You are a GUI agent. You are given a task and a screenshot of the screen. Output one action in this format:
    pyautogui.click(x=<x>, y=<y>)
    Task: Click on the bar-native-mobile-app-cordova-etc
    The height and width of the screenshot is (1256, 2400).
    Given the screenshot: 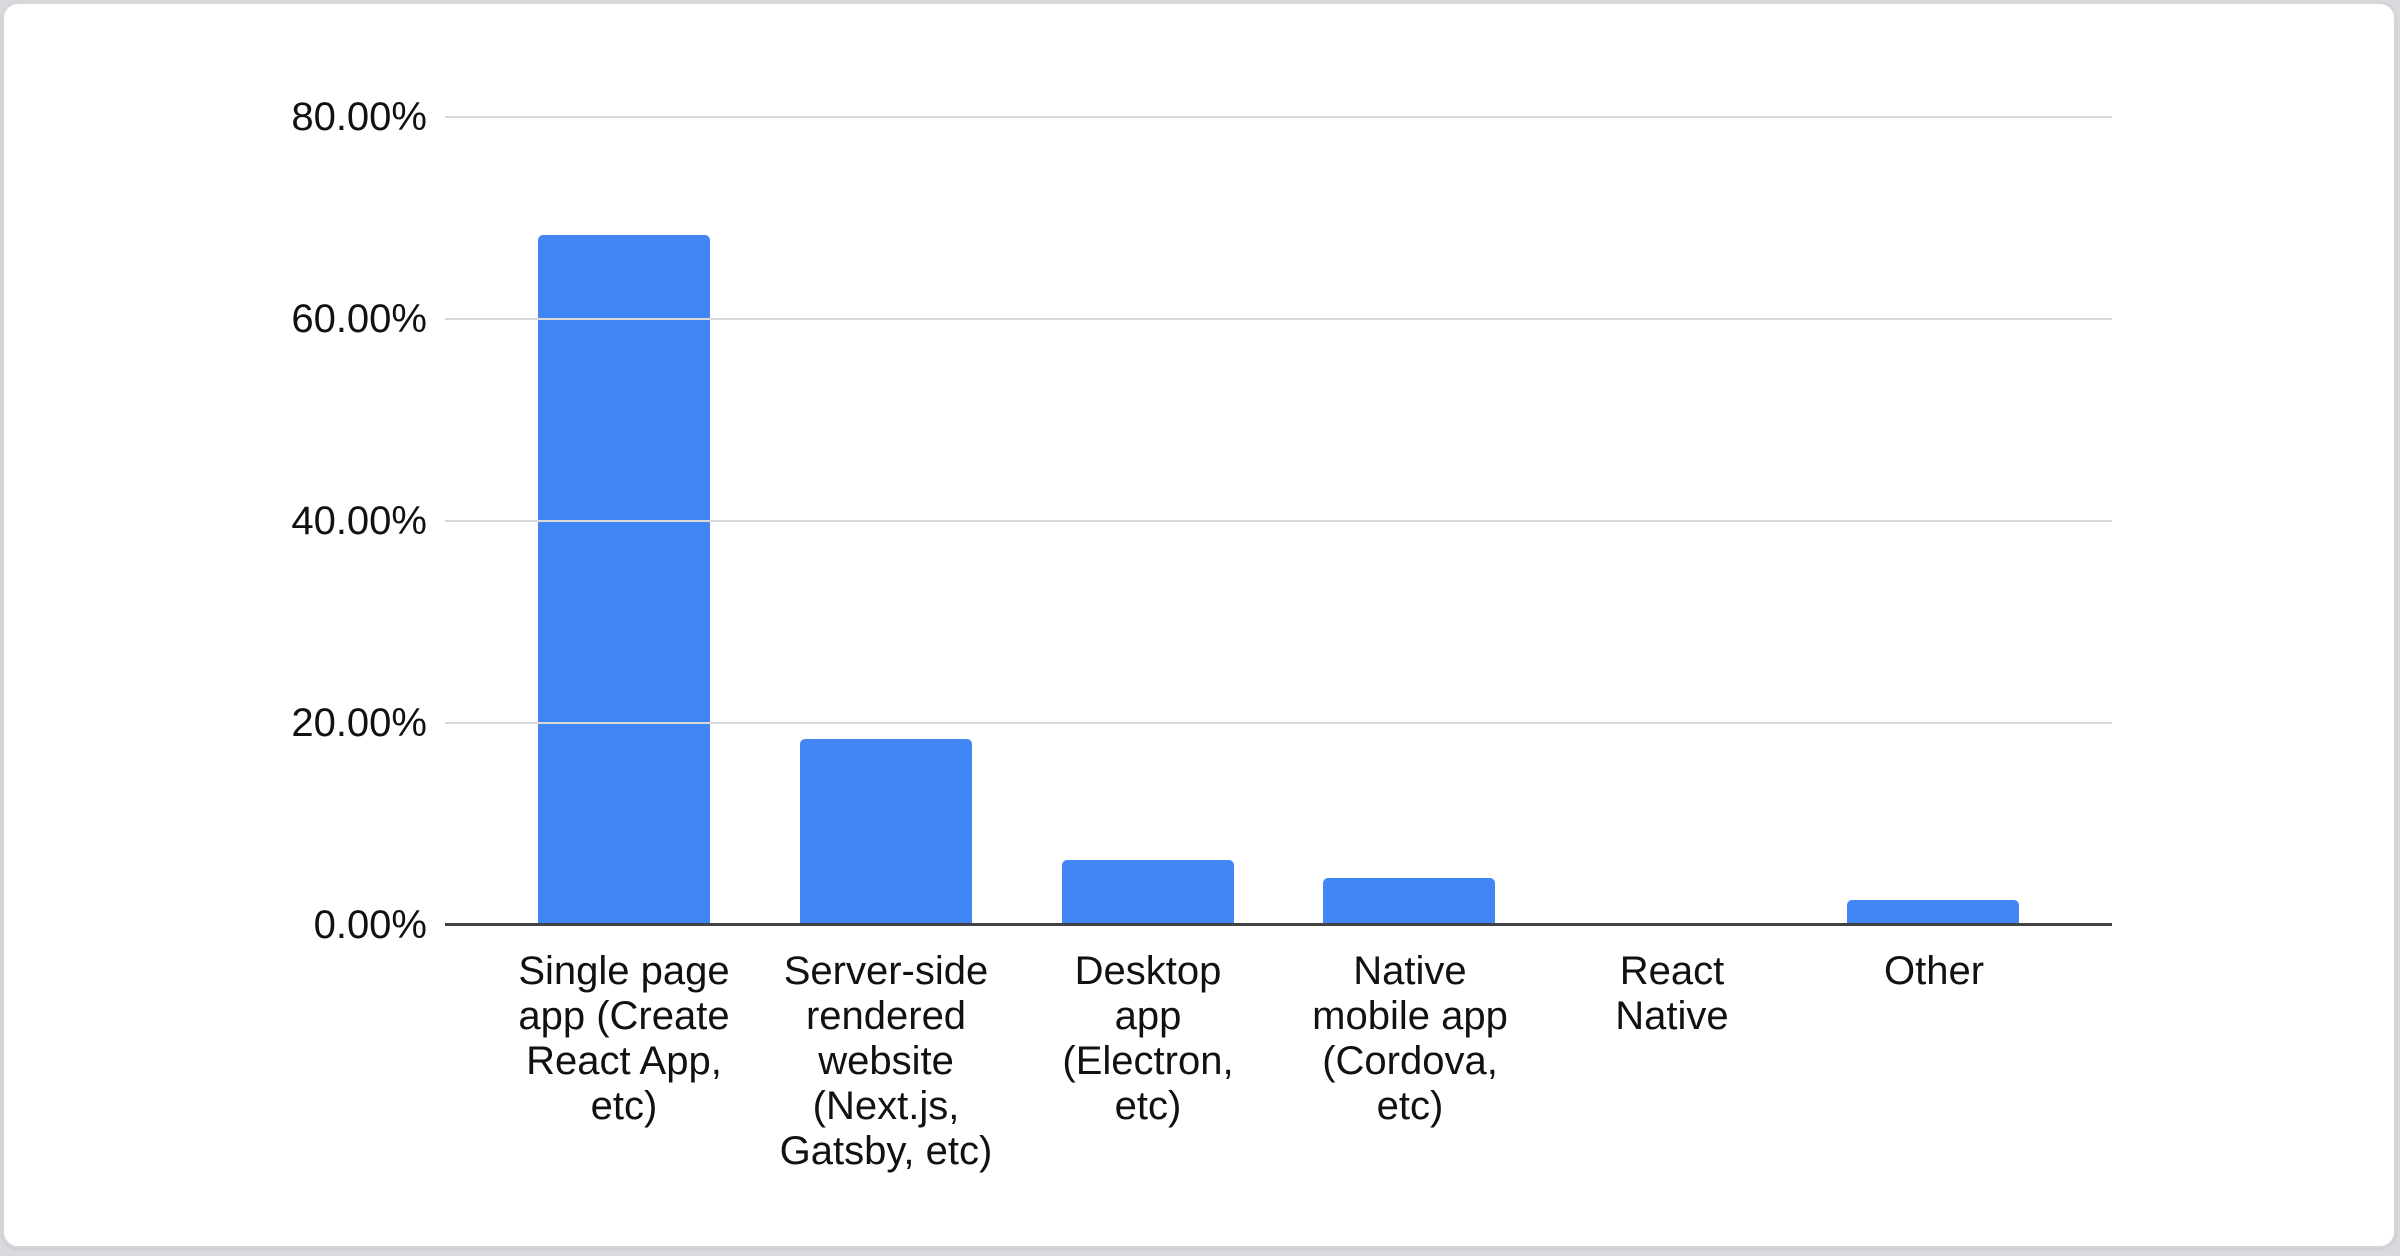 What is the action you would take?
    pyautogui.click(x=1409, y=901)
    